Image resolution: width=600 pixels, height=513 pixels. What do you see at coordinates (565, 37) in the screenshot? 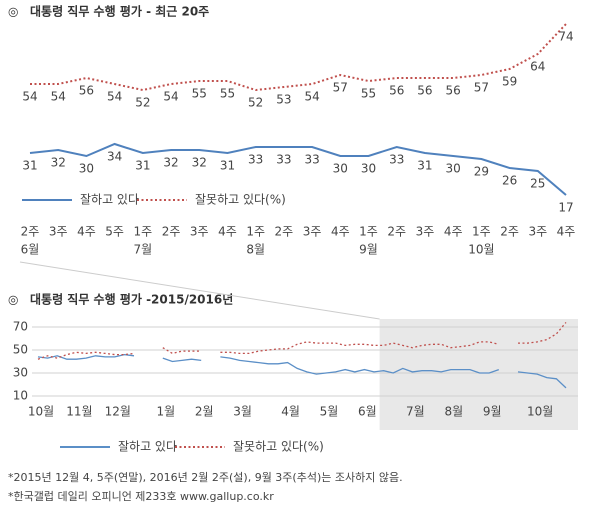
I see `data-label: 74` at bounding box center [565, 37].